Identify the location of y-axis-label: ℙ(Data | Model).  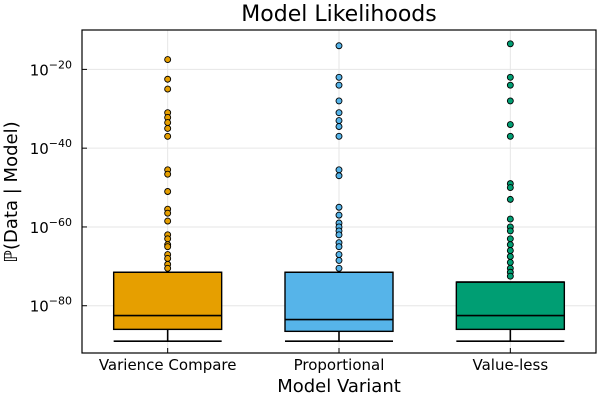
(11, 191).